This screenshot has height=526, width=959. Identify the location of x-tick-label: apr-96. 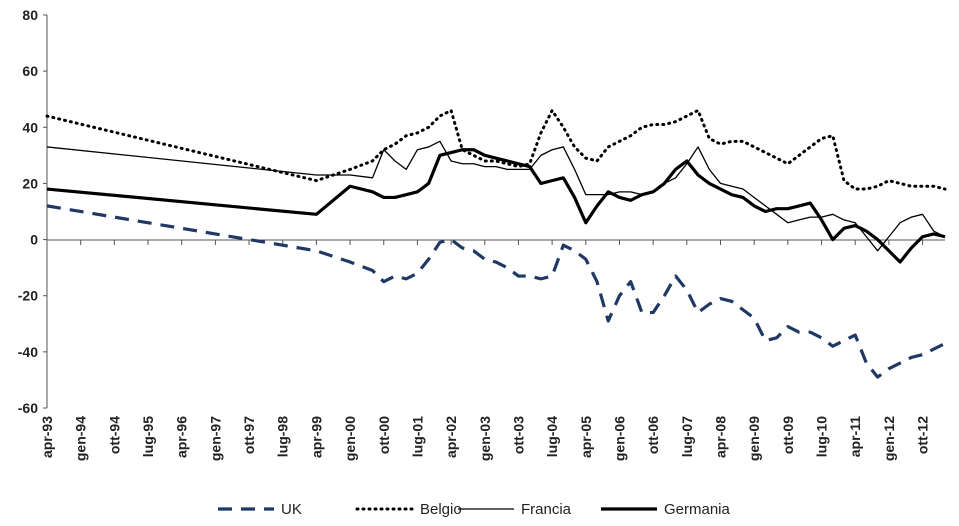
(182, 437).